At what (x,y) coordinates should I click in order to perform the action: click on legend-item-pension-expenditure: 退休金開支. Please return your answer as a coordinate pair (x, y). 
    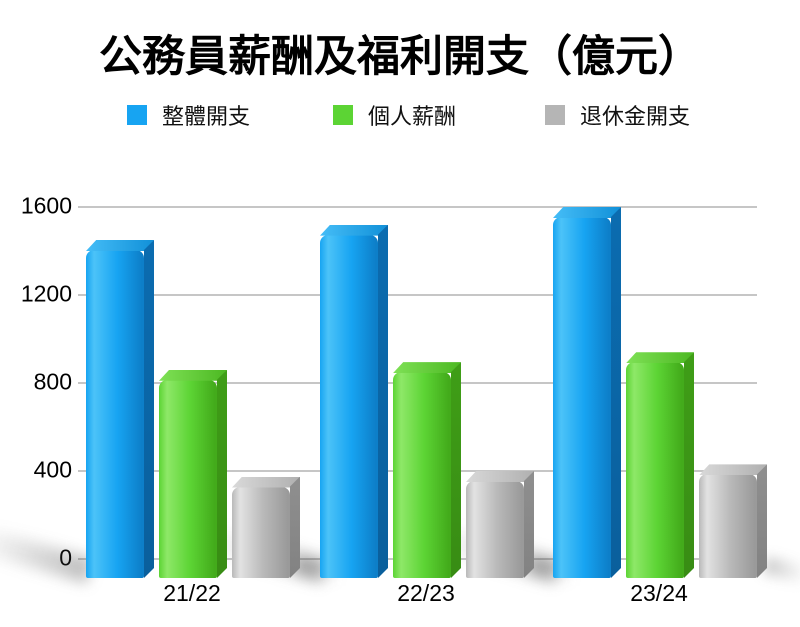
    Looking at the image, I should click on (617, 116).